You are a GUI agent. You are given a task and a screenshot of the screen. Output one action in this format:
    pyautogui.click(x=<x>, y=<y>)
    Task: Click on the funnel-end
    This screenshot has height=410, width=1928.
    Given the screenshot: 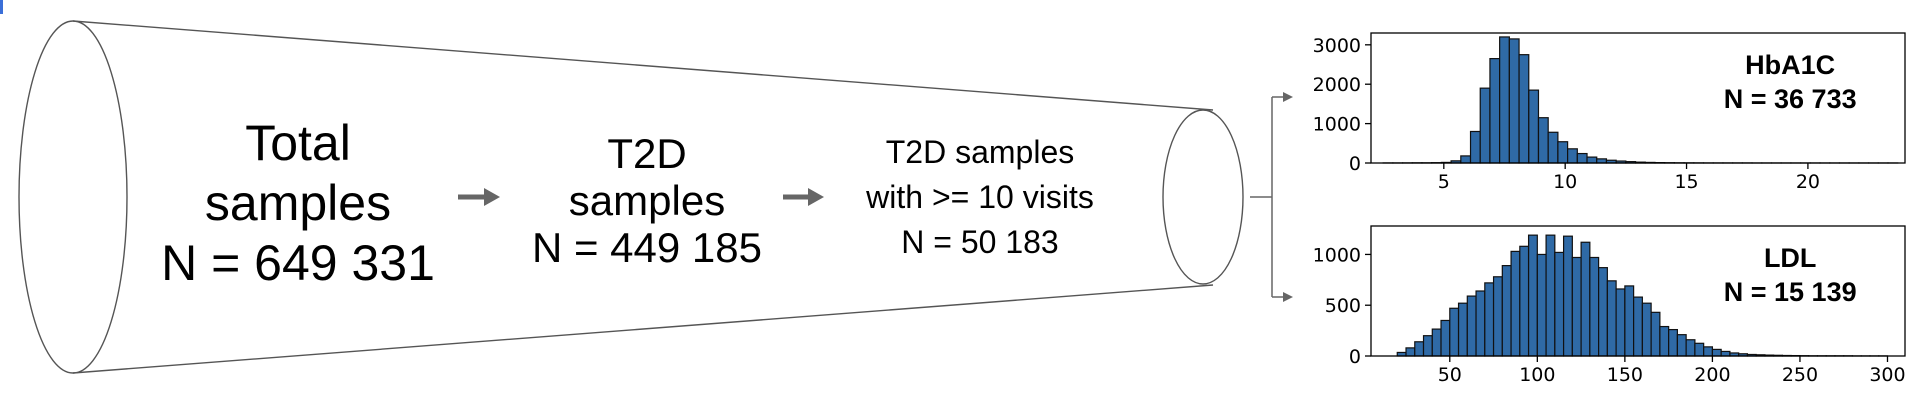 What is the action you would take?
    pyautogui.click(x=1203, y=197)
    